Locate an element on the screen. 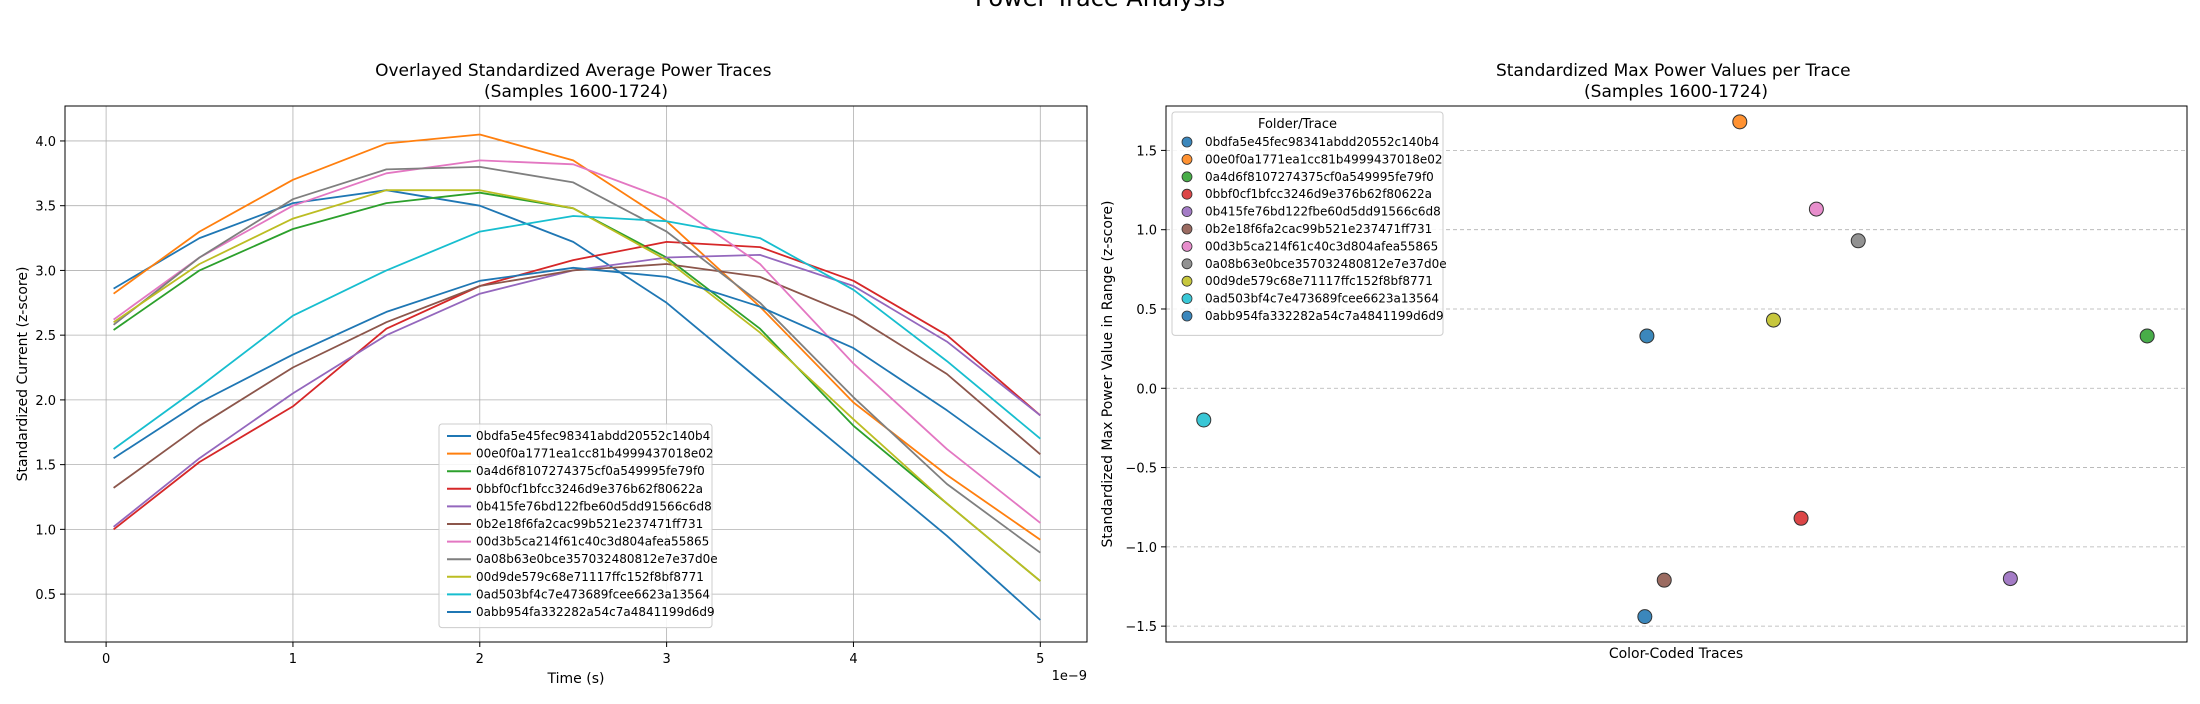 Image resolution: width=2200 pixels, height=704 pixels. line-chart-y-tick-label: 2.0 is located at coordinates (45, 401).